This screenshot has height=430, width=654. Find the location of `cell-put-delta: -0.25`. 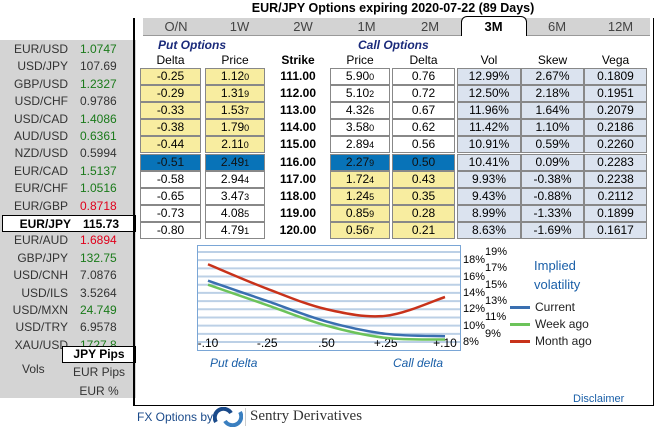

cell-put-delta: -0.25 is located at coordinates (170, 76).